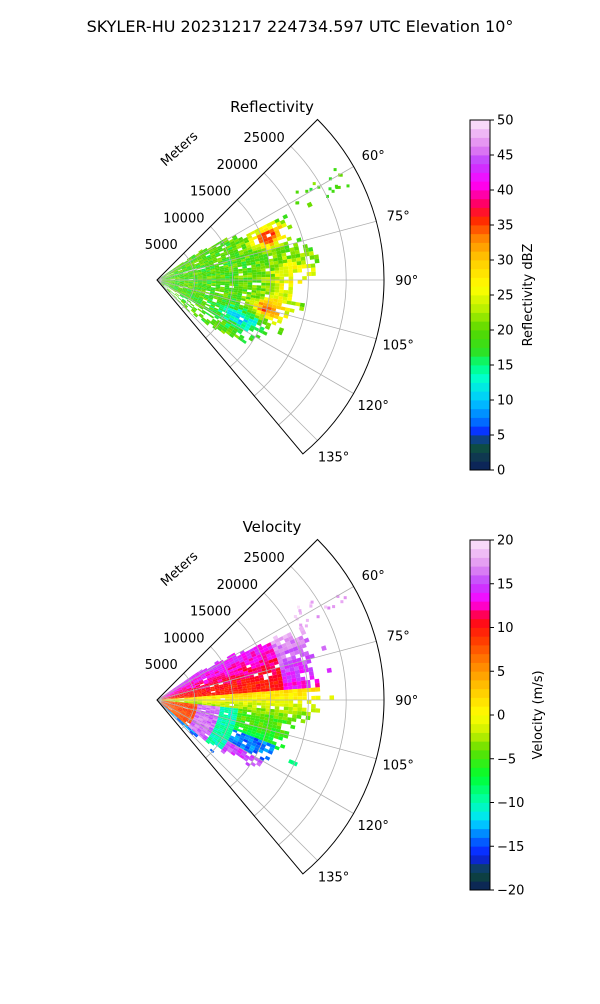 This screenshot has height=1004, width=600. I want to click on radial-tick-label: 5000, so click(161, 245).